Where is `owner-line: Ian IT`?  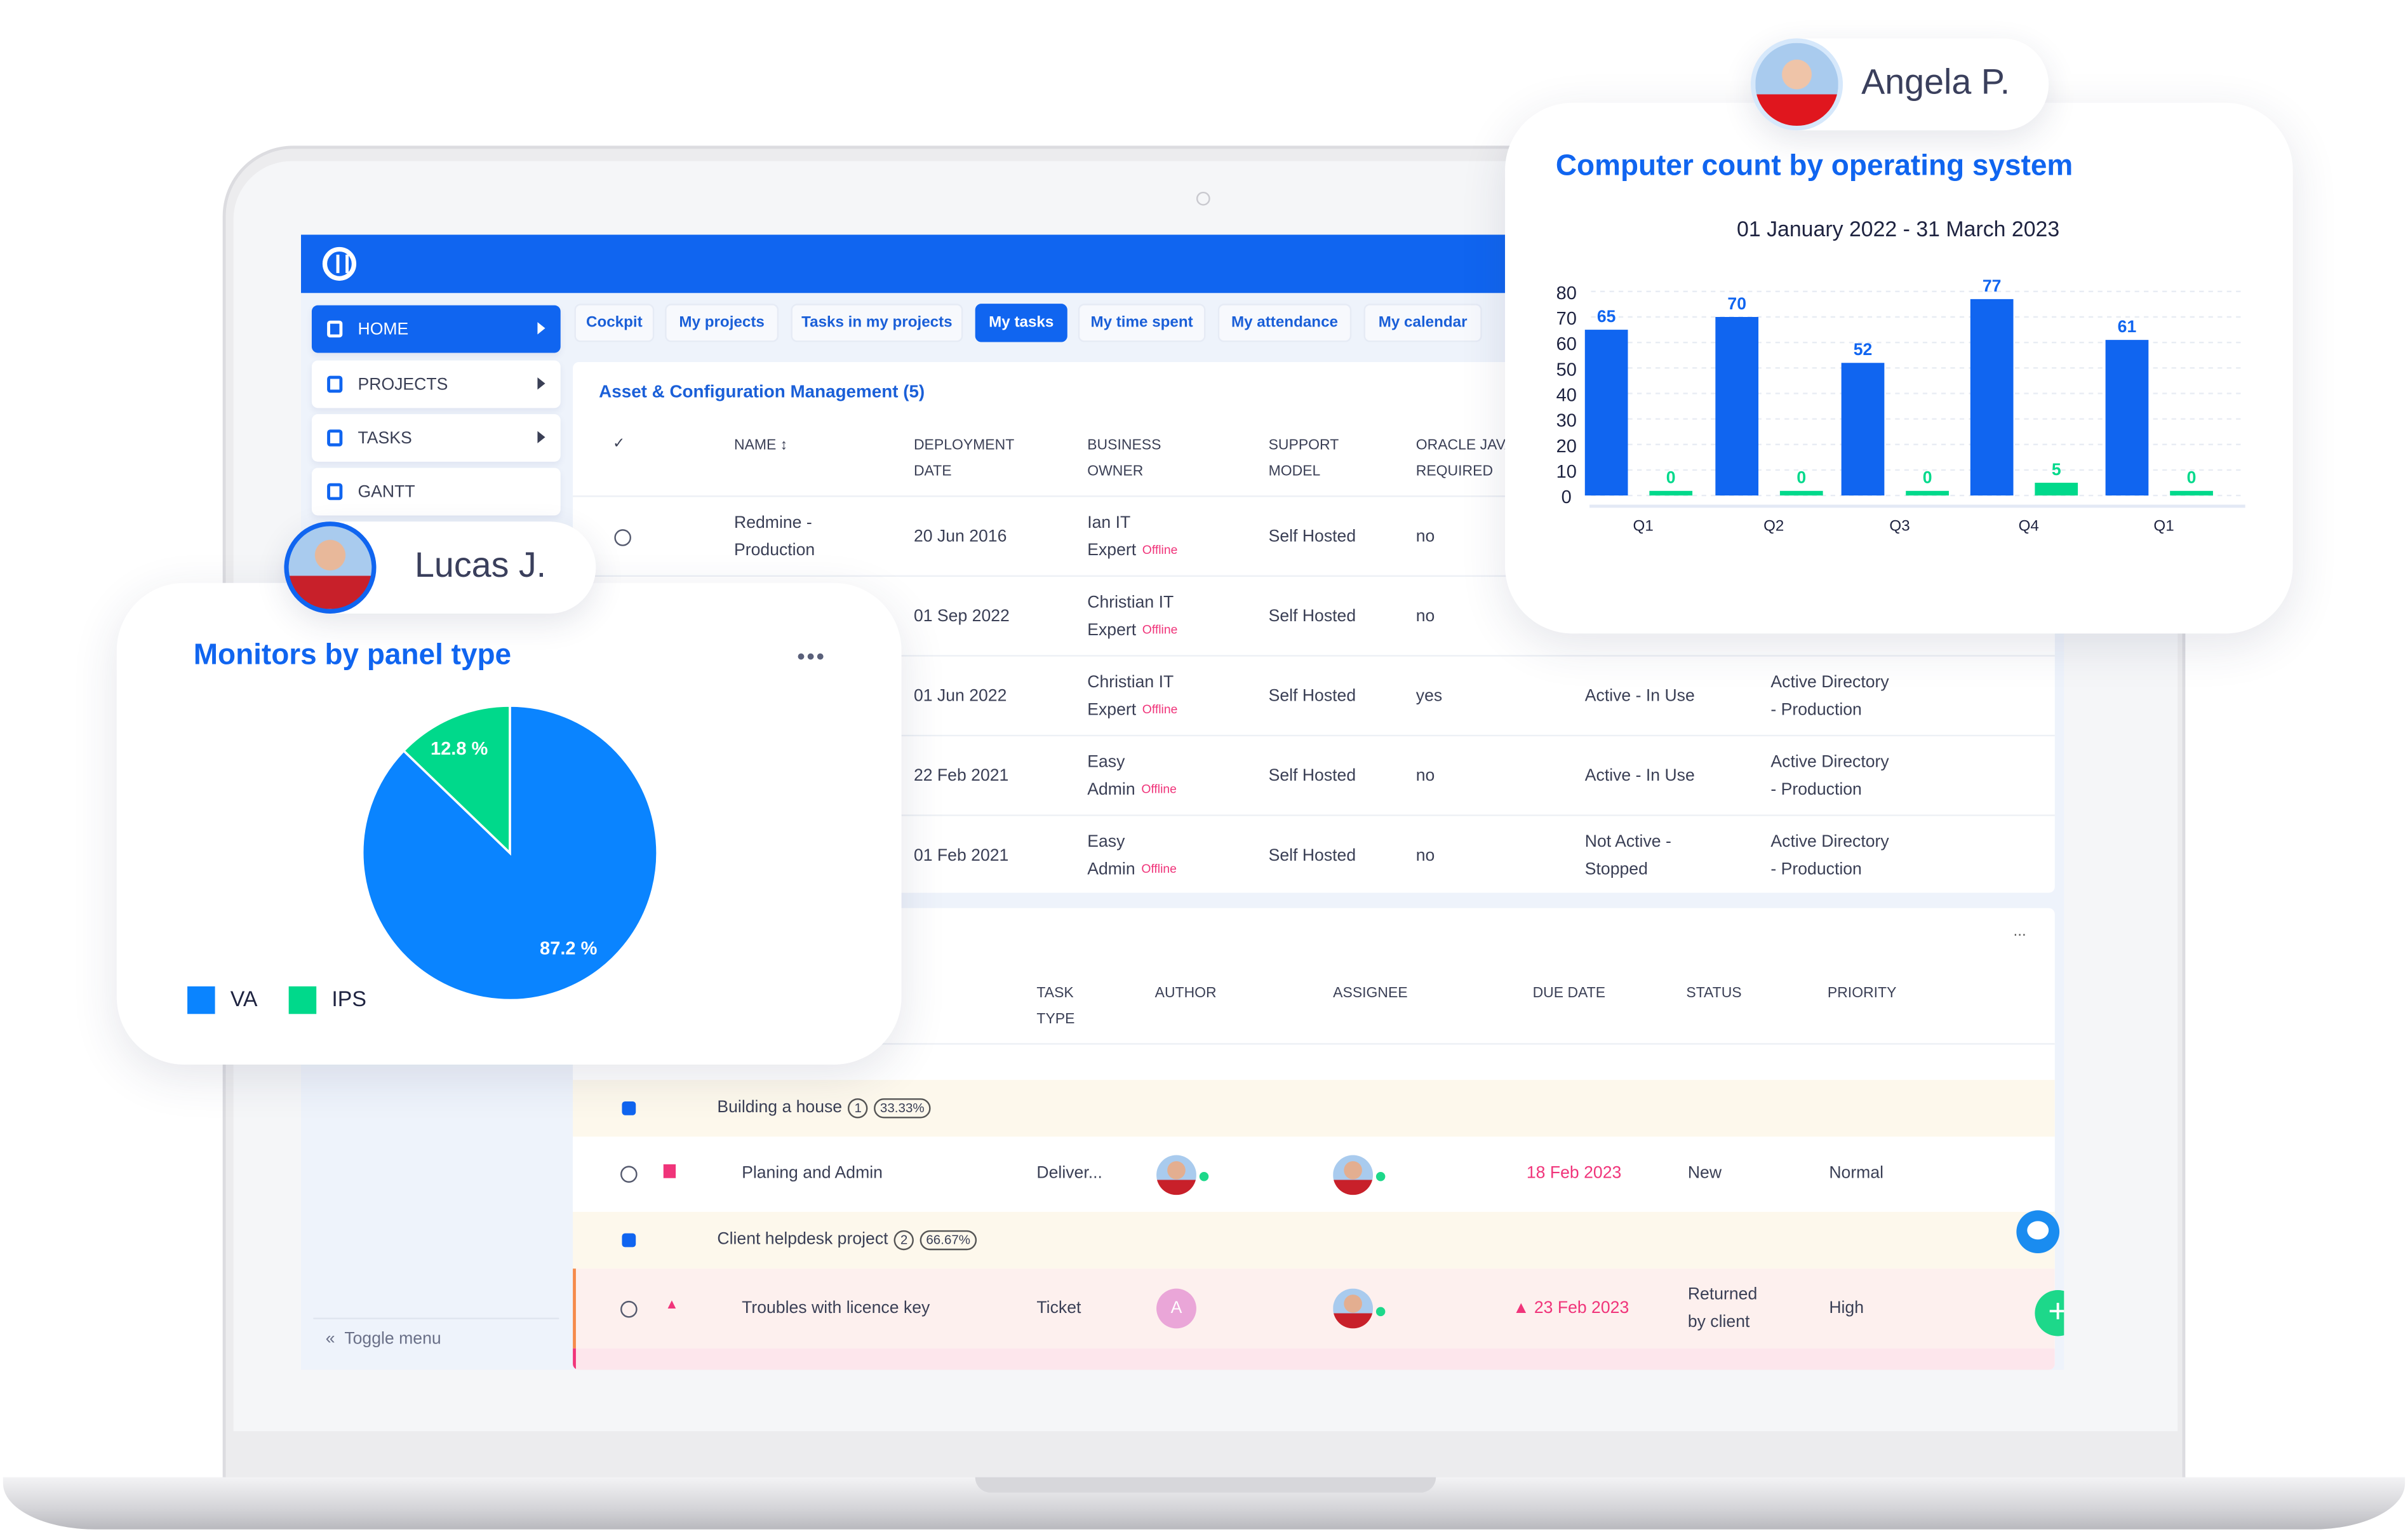 owner-line: Ian IT is located at coordinates (1109, 523).